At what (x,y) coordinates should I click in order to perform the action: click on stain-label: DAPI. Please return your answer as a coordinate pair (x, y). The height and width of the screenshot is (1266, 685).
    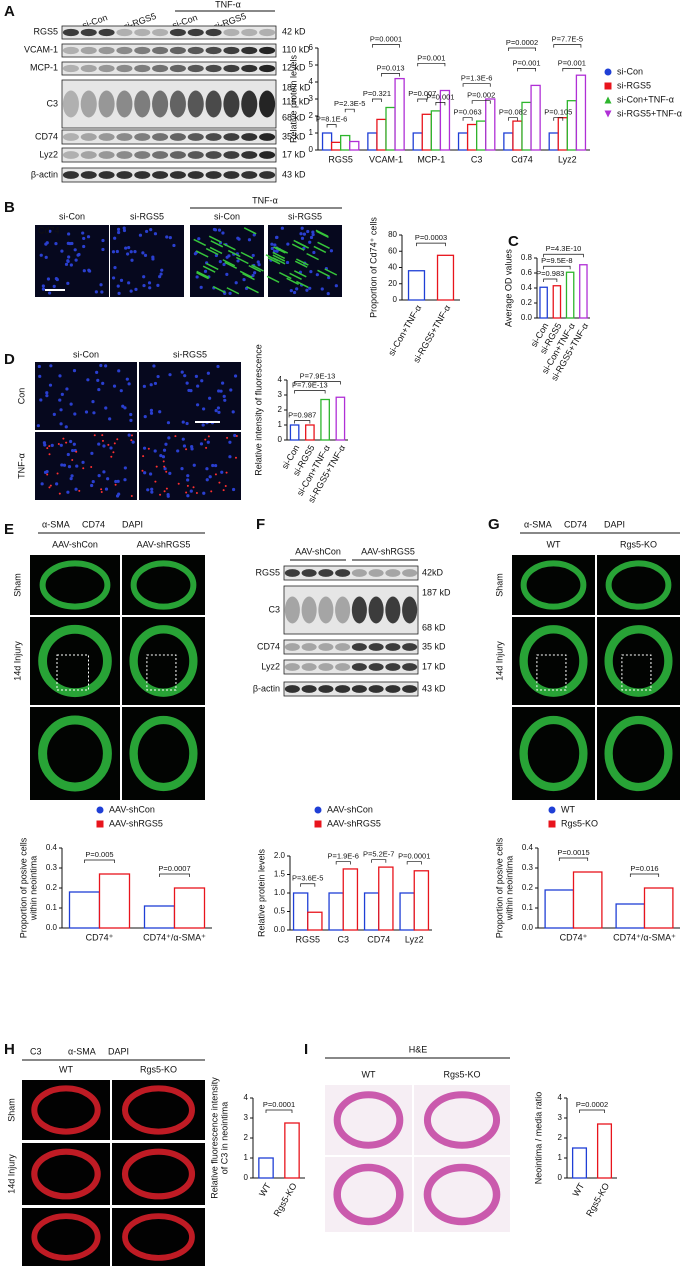
    Looking at the image, I should click on (132, 524).